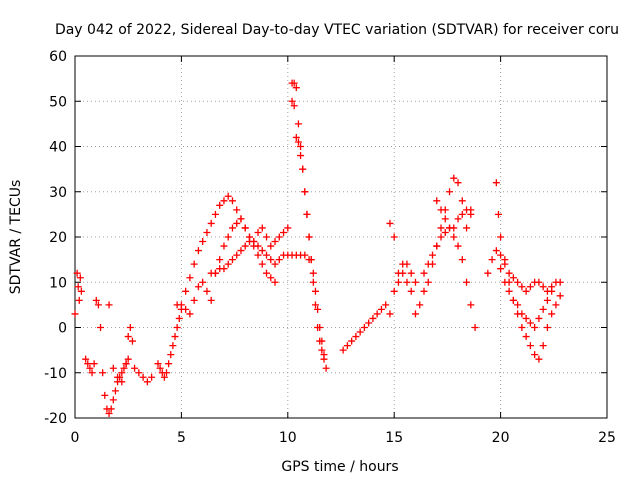  Describe the element at coordinates (607, 438) in the screenshot. I see `x-tick-label: 25` at that location.